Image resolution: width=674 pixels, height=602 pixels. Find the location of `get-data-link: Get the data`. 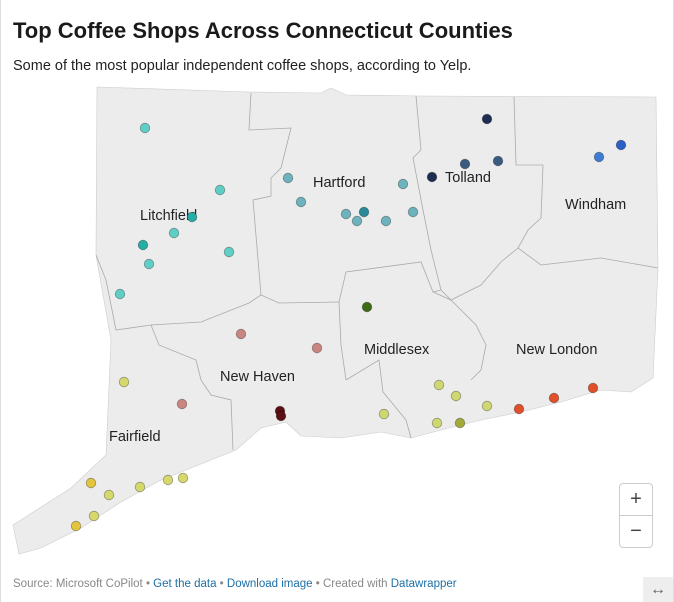

get-data-link: Get the data is located at coordinates (185, 584).